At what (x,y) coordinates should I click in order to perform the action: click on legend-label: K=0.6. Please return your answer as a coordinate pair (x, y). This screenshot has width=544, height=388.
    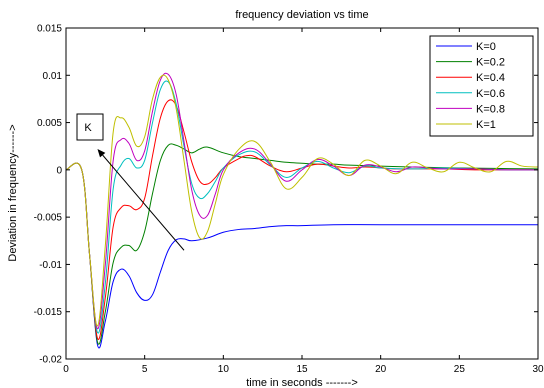
    Looking at the image, I should click on (490, 94).